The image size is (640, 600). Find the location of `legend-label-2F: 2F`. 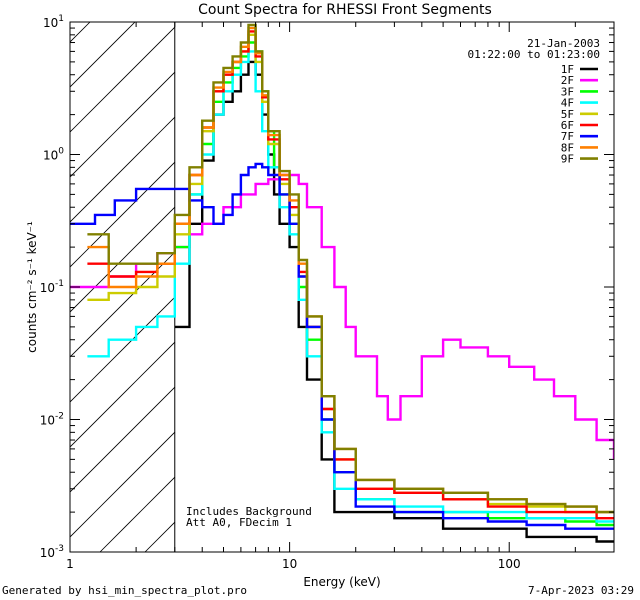

legend-label-2F: 2F is located at coordinates (567, 80).